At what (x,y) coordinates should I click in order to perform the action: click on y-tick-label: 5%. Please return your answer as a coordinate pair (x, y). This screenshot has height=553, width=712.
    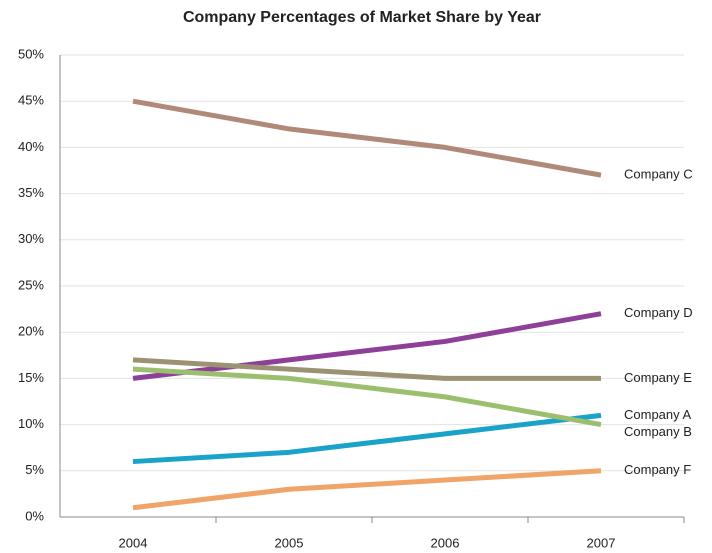
    Looking at the image, I should click on (34, 469).